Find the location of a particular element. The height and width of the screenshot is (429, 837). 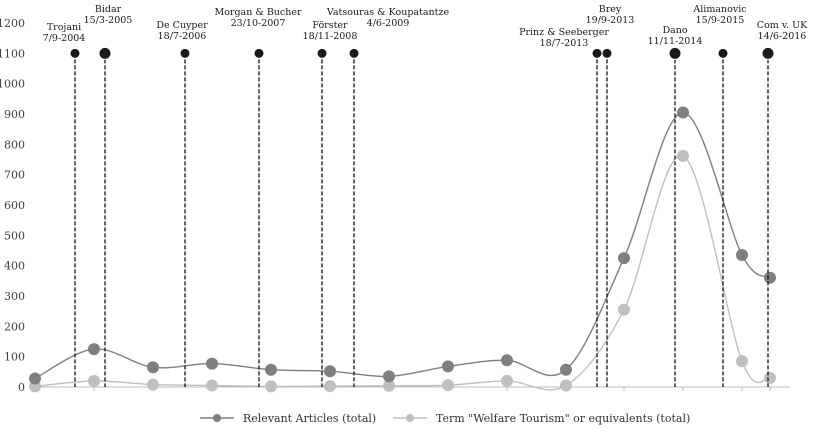

event-case-label: Bidar is located at coordinates (108, 9).